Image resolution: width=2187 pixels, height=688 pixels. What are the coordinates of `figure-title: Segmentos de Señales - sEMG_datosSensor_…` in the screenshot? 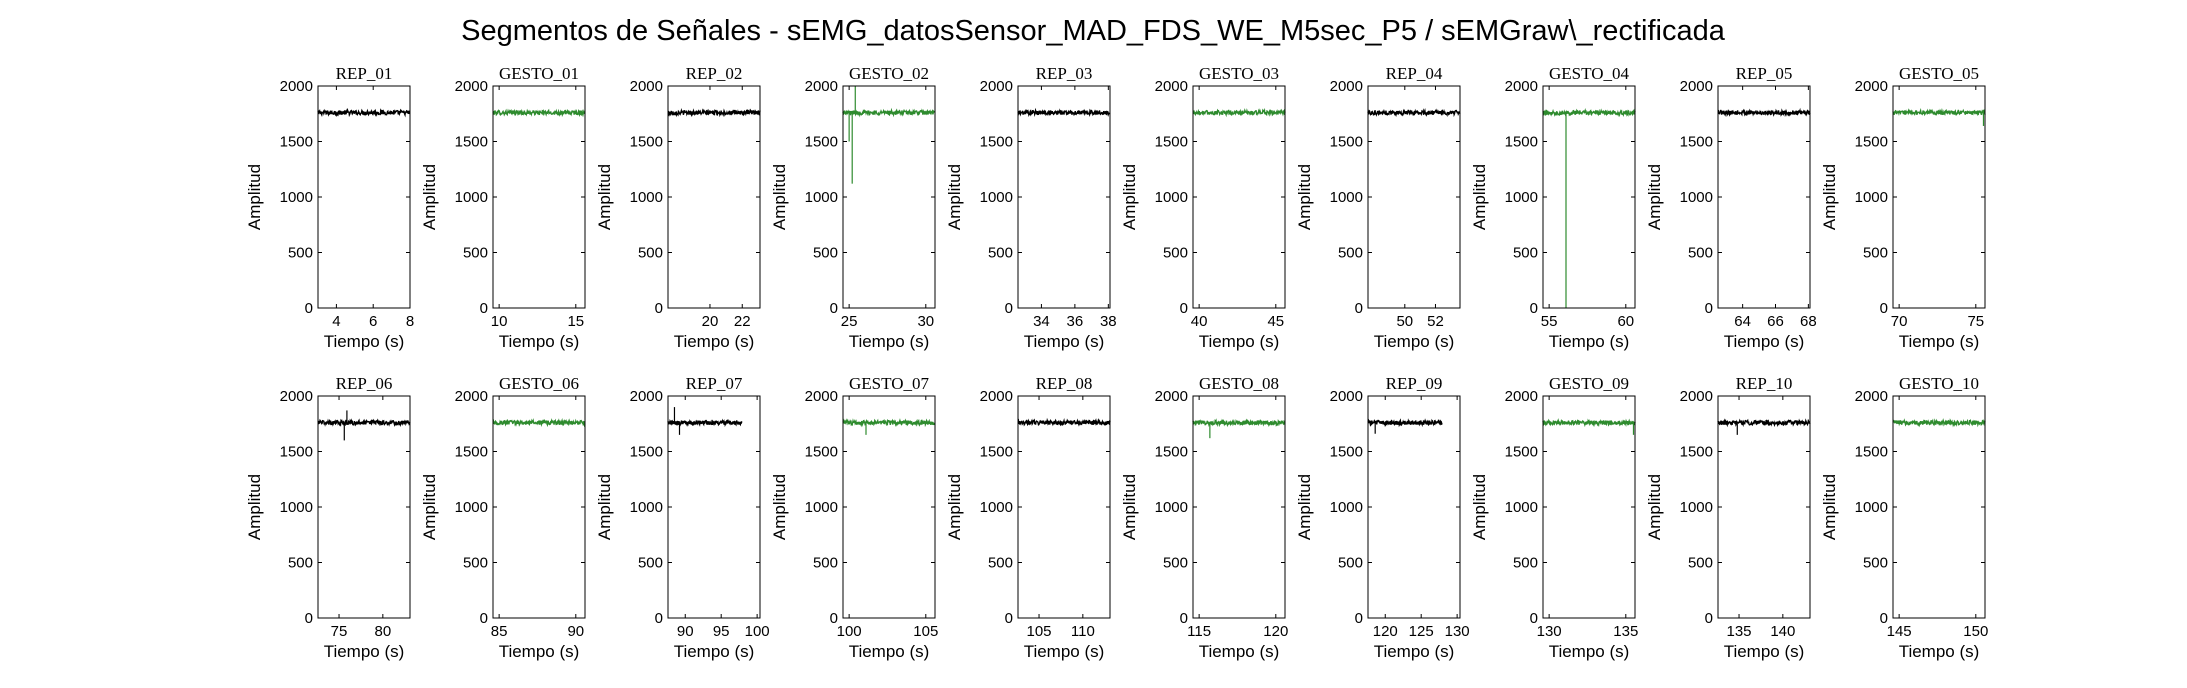 It's located at (1093, 31).